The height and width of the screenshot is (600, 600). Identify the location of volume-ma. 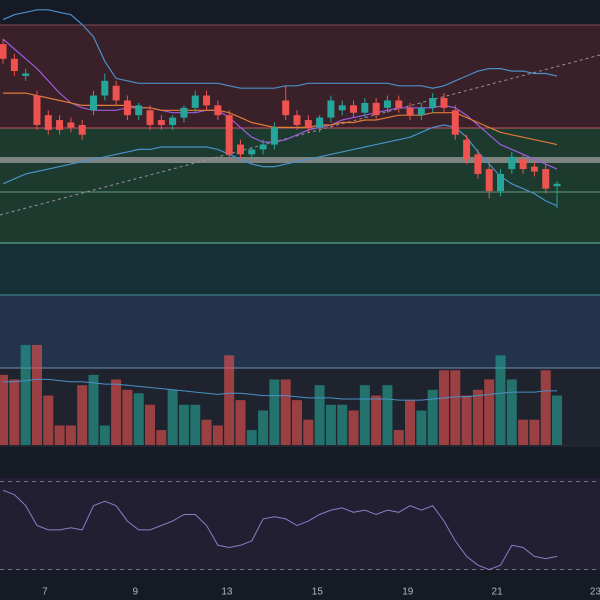
(280, 389).